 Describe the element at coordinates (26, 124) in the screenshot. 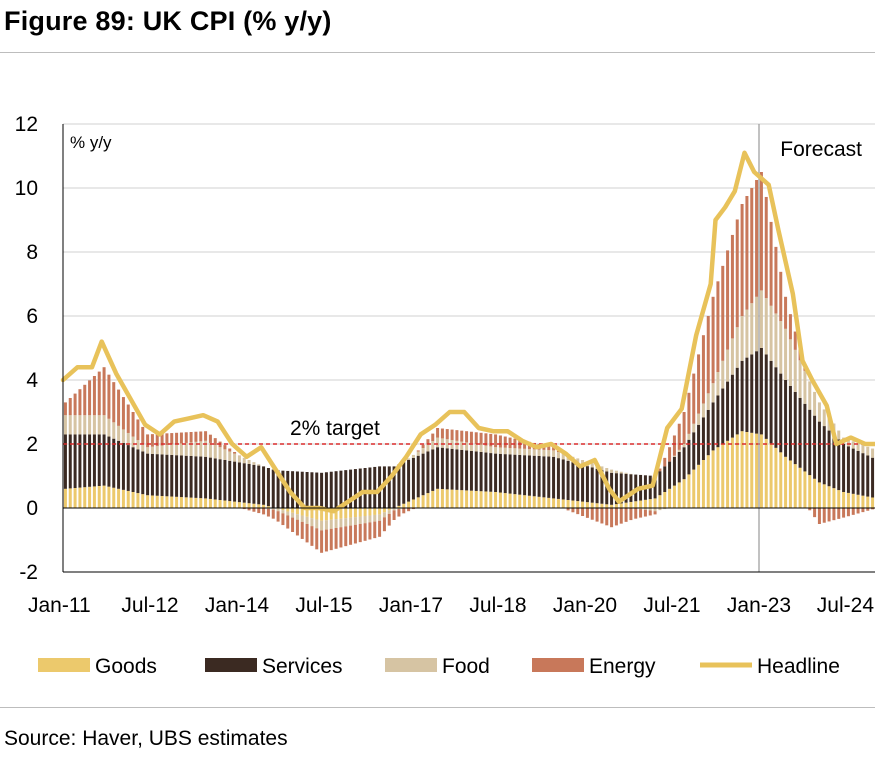

I see `y-tick-label: 12` at that location.